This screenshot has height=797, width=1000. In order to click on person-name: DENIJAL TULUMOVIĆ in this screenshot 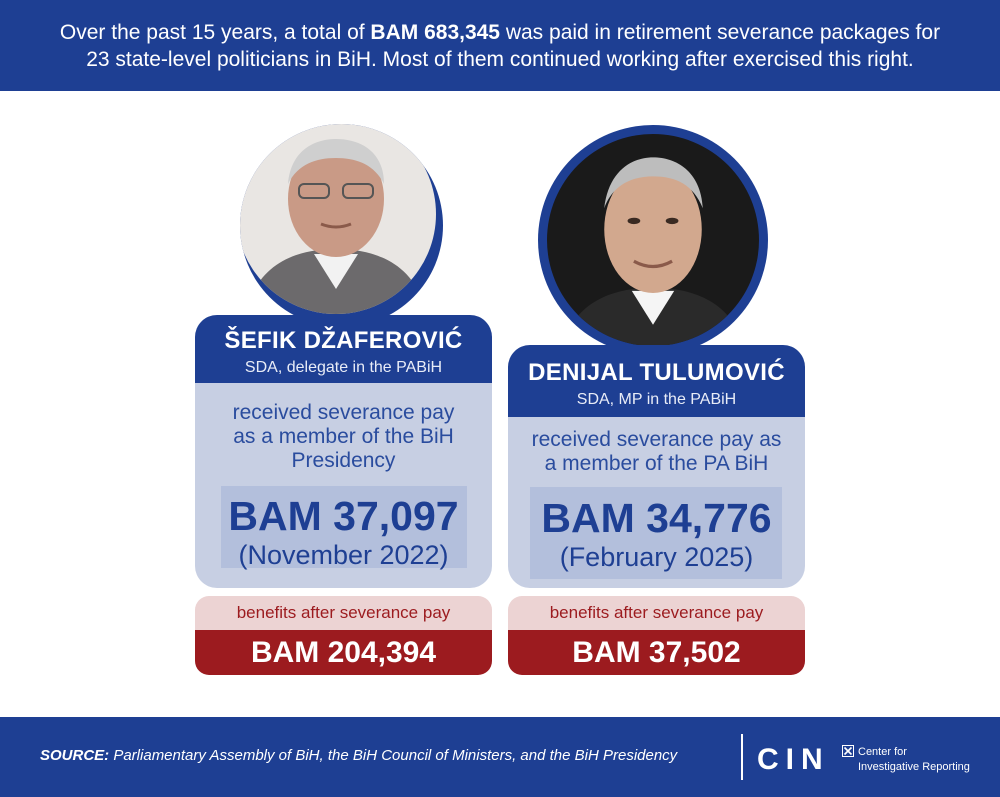, I will do `click(656, 372)`.